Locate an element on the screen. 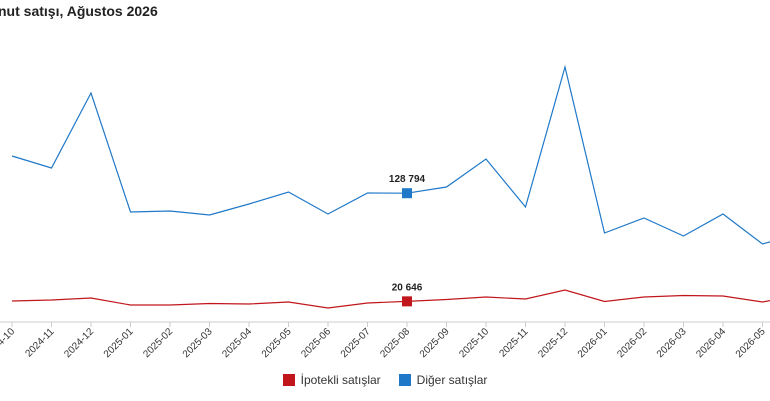 Image resolution: width=770 pixels, height=401 pixels. x-tick-label: 2025-08 is located at coordinates (395, 343).